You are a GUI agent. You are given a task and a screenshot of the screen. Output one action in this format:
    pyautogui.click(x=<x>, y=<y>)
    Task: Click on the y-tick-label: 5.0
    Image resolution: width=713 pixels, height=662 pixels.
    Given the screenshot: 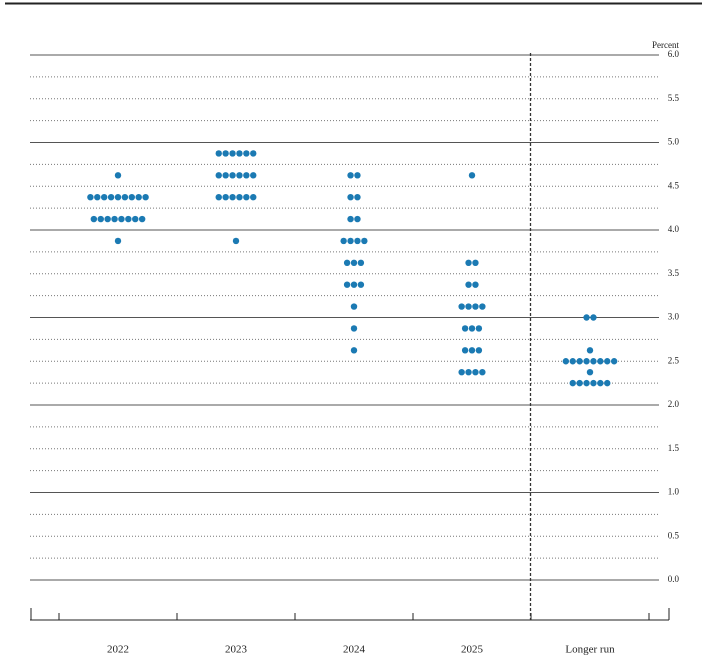 What is the action you would take?
    pyautogui.click(x=674, y=142)
    